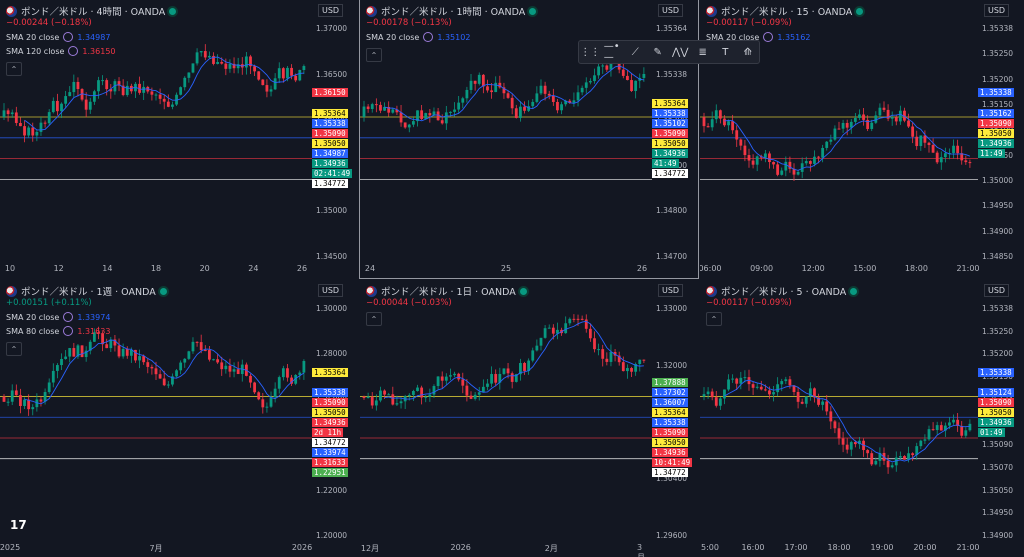 The image size is (1024, 557). What do you see at coordinates (506, 549) in the screenshot?
I see `time-axis: 12月 2026 2月 3月` at bounding box center [506, 549].